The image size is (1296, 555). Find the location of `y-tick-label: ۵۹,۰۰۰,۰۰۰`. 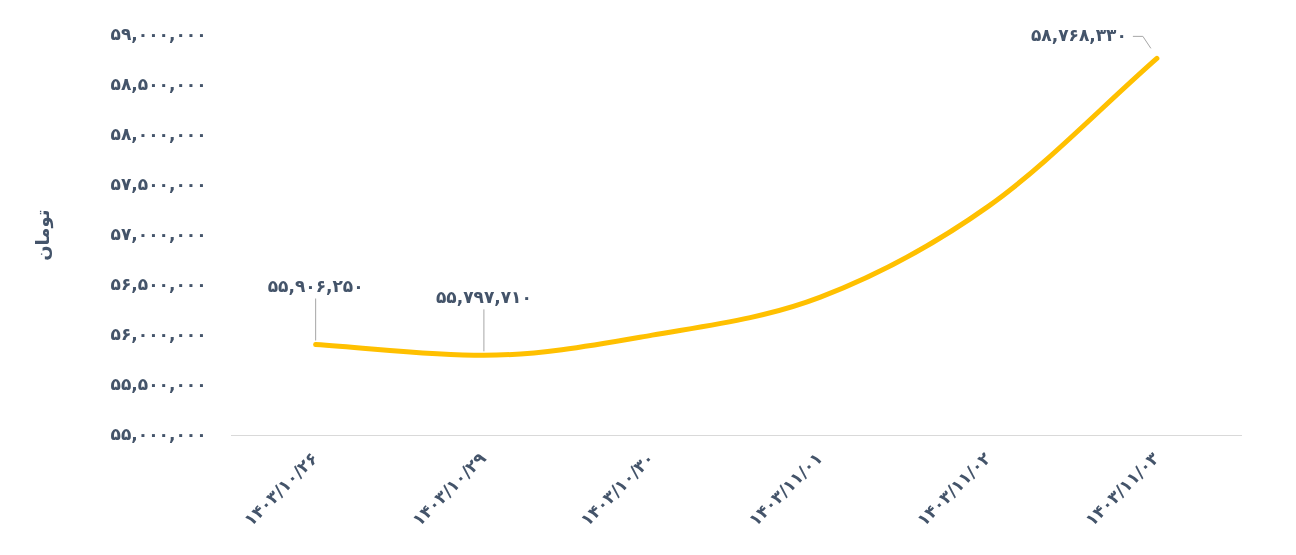

y-tick-label: ۵۹,۰۰۰,۰۰۰ is located at coordinates (158, 33).